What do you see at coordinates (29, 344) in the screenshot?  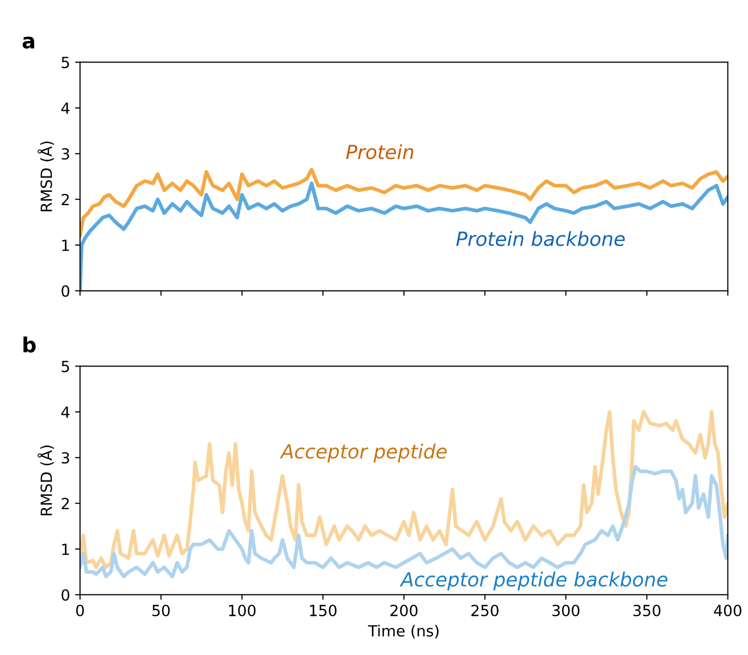 I see `chart-title: b` at bounding box center [29, 344].